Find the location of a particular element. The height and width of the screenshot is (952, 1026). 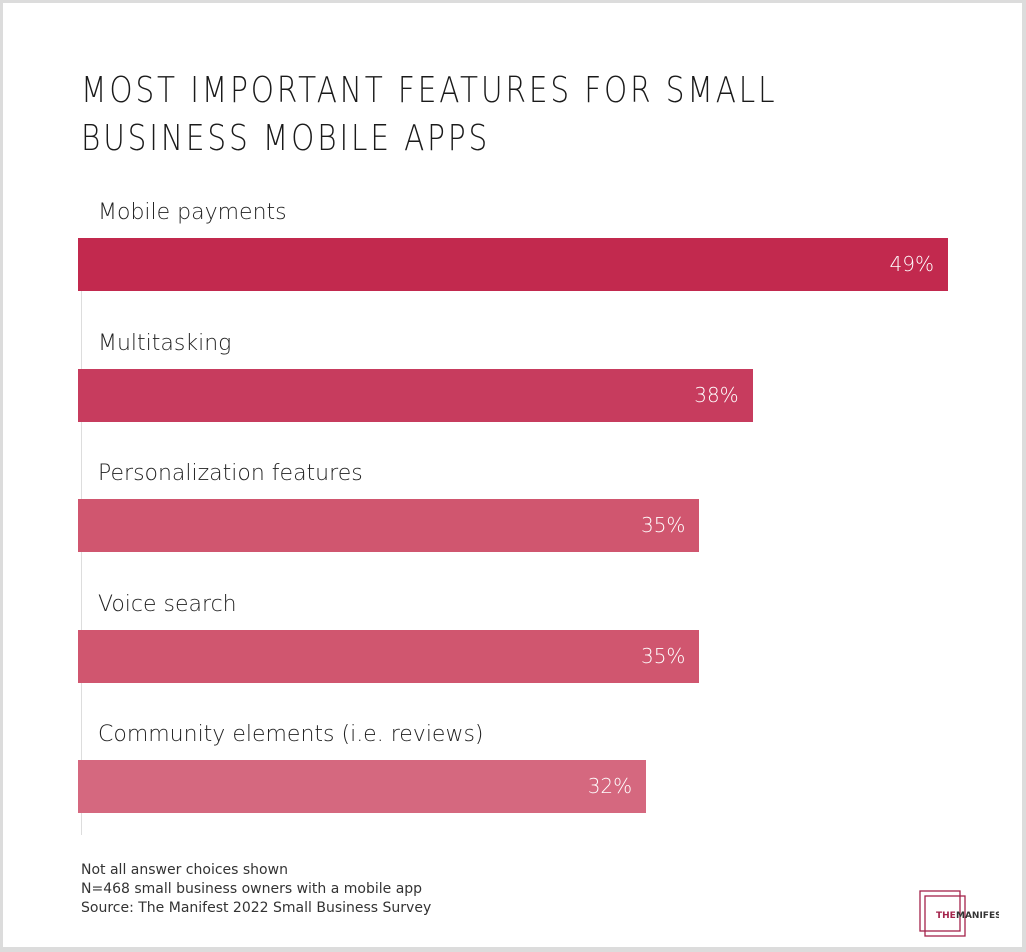

note-1: Not all answer choices shown is located at coordinates (184, 870).